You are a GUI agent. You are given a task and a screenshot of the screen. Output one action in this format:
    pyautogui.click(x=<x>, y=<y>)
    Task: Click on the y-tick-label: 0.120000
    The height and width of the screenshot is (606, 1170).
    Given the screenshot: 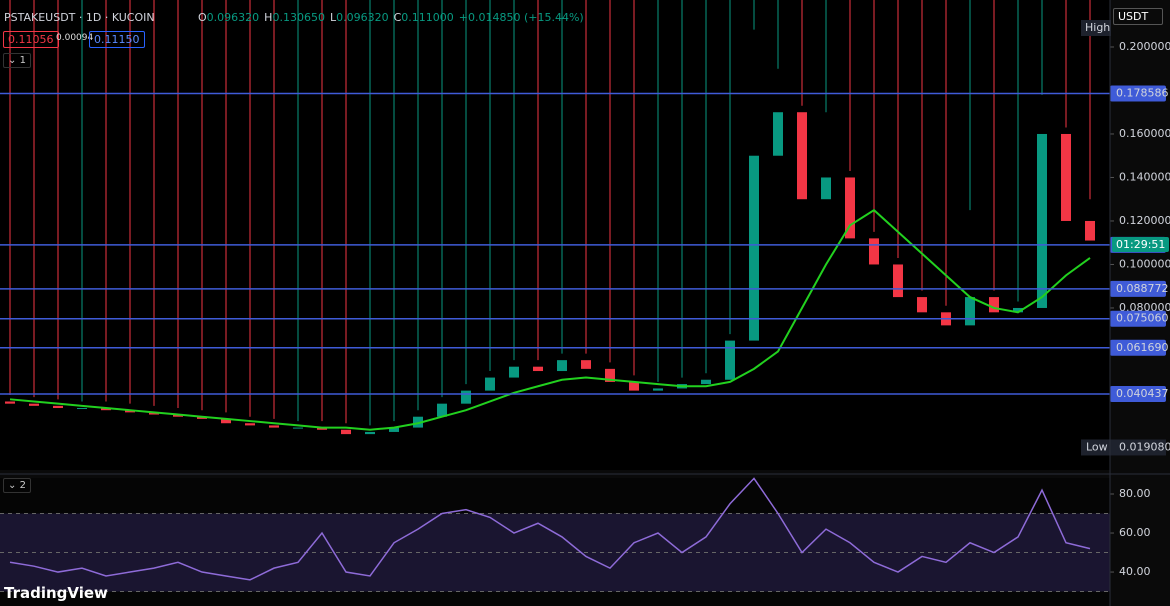 What is the action you would take?
    pyautogui.click(x=1144, y=220)
    